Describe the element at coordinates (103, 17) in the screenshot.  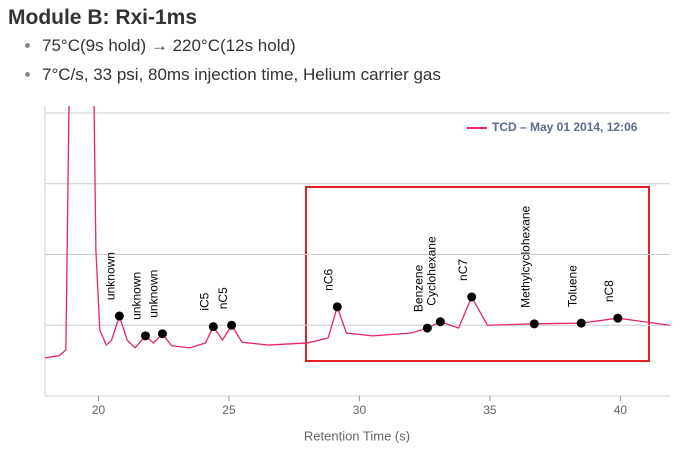
I see `slide-title: Module B: Rxi-1ms` at that location.